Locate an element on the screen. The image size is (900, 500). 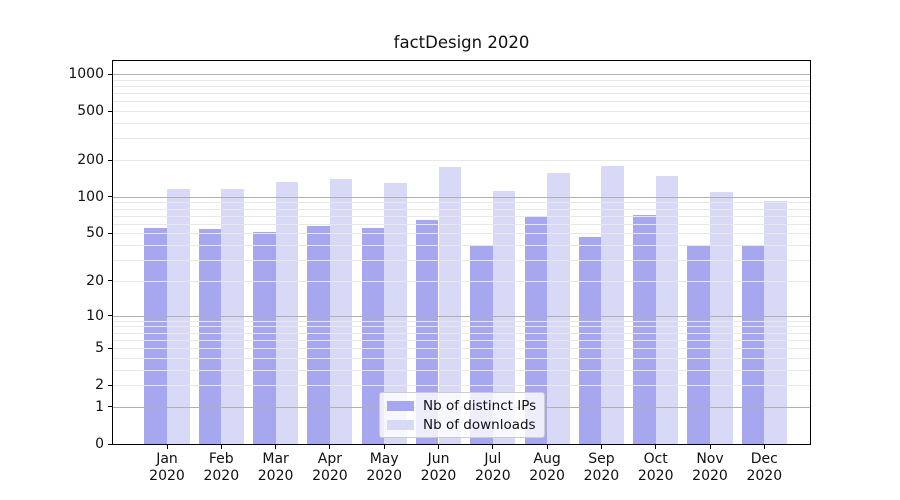
x-tick-label: Nov 2020 is located at coordinates (710, 467).